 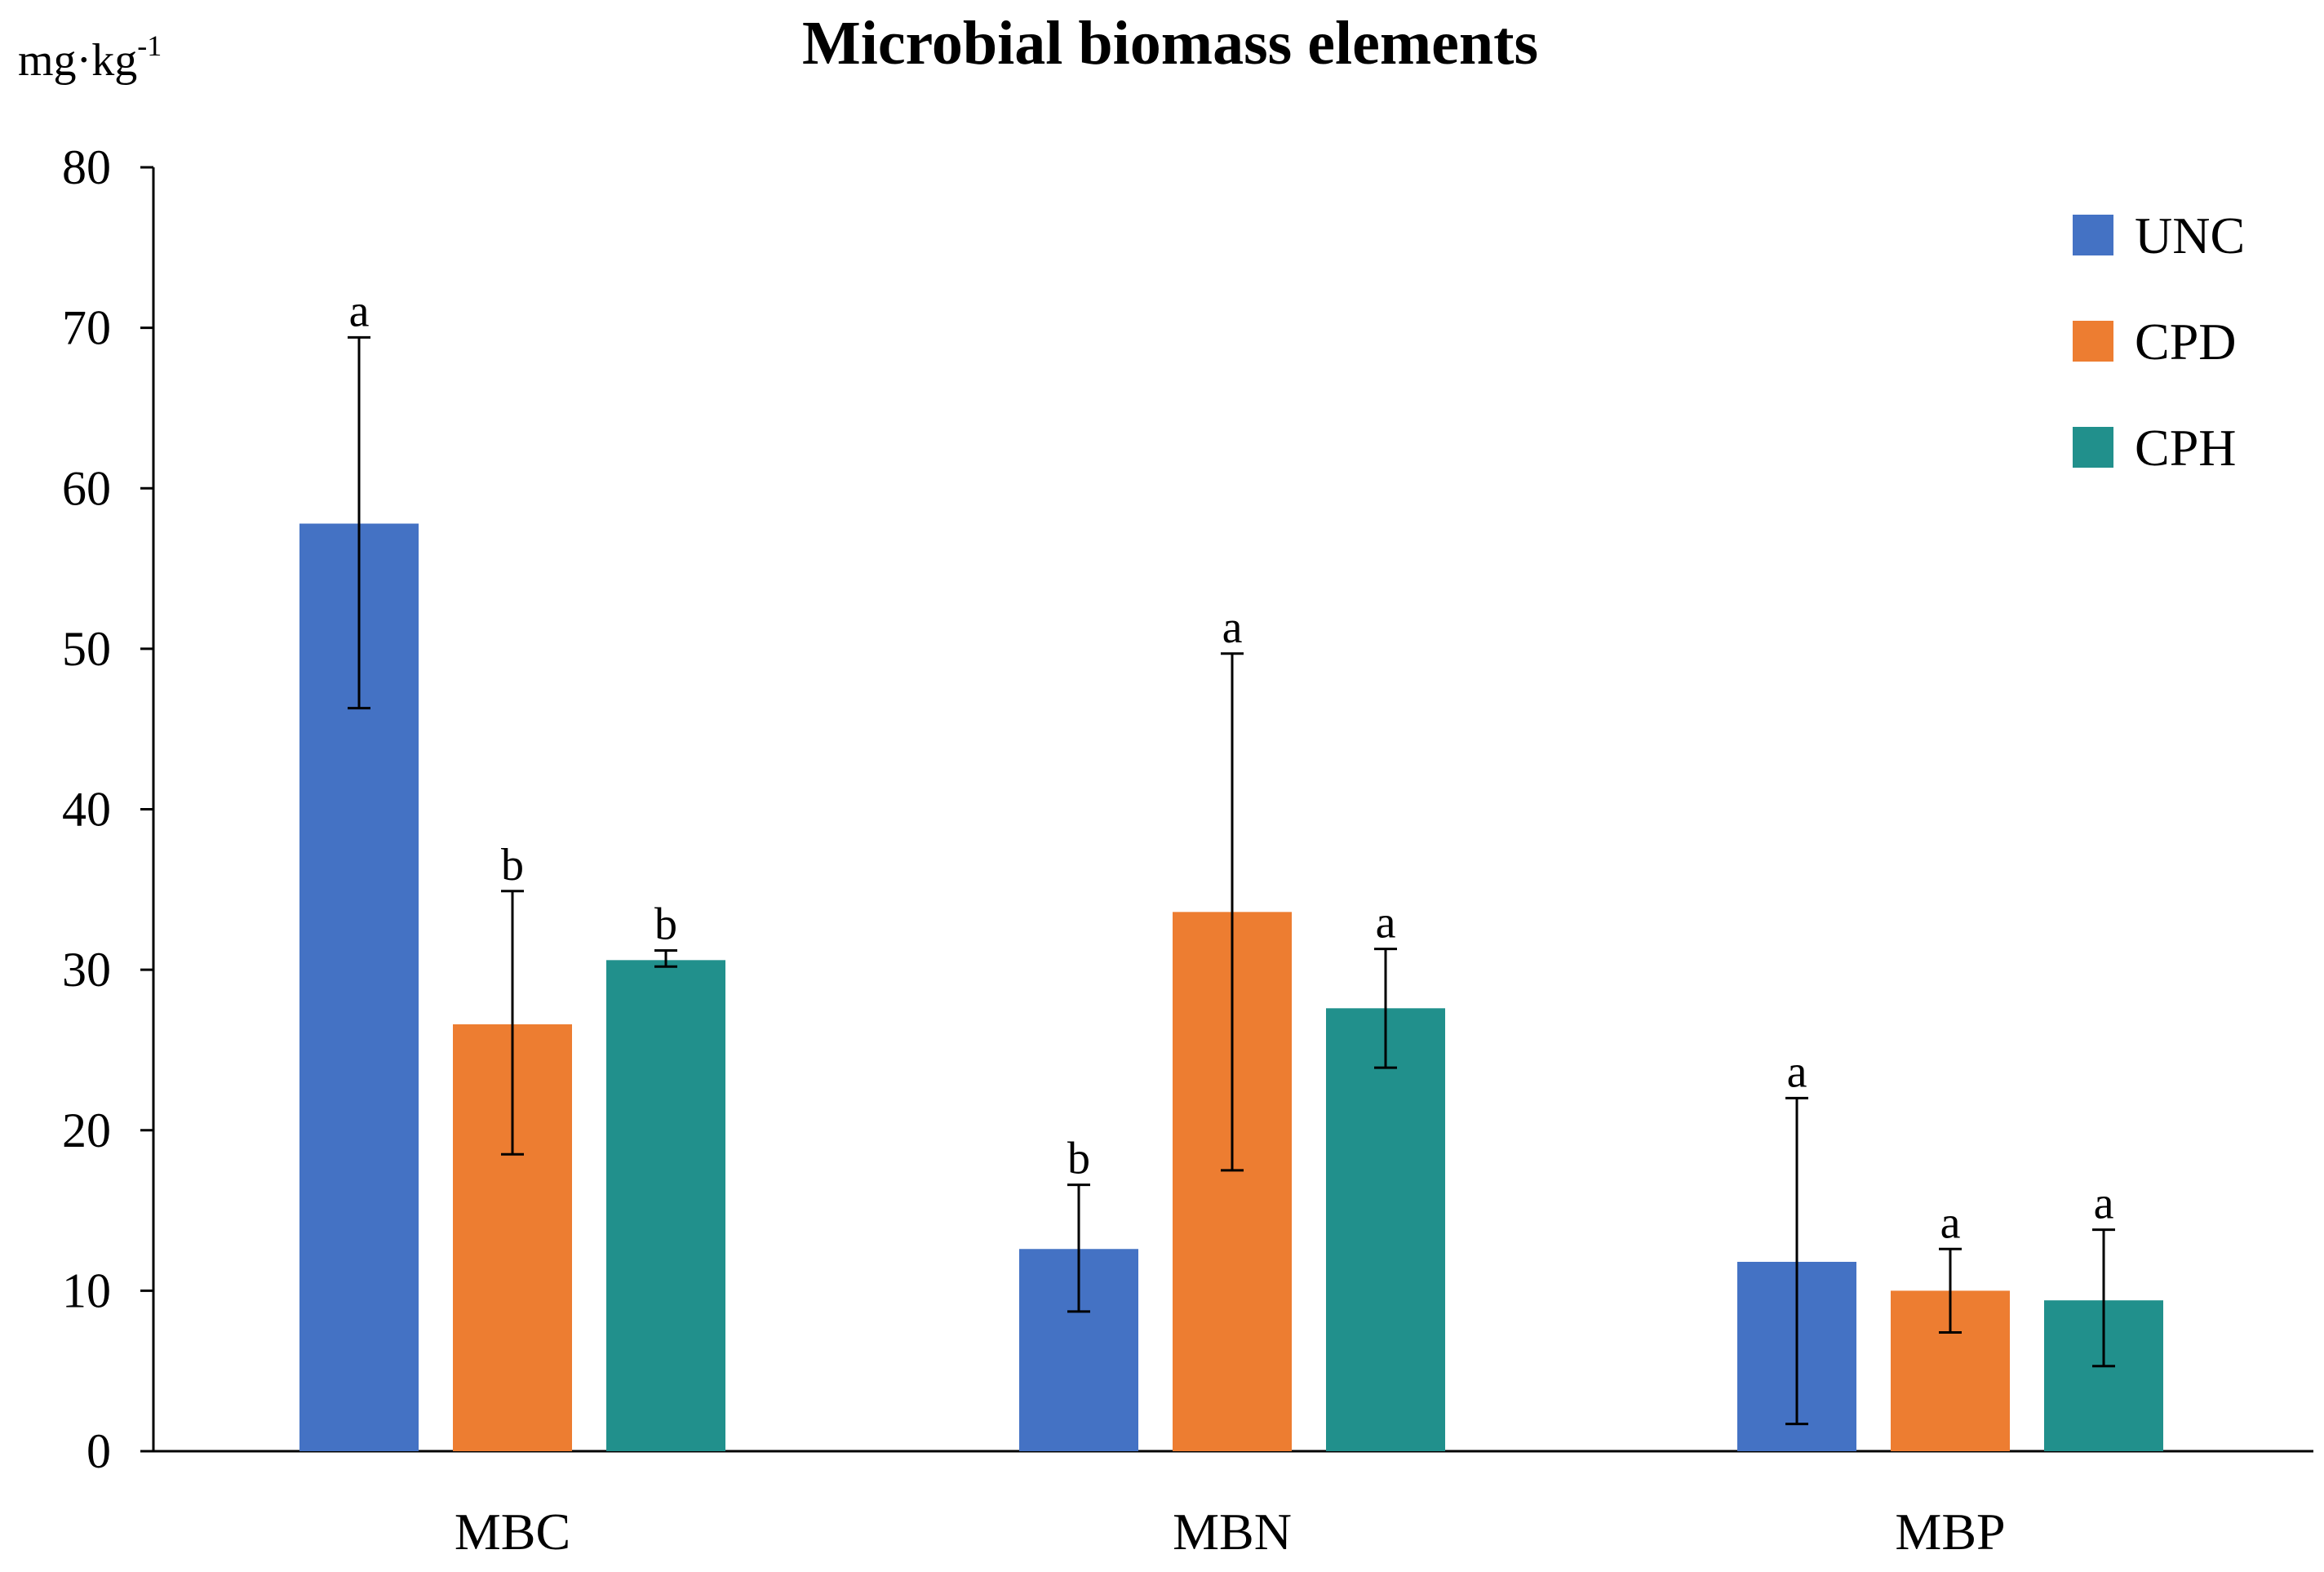 What do you see at coordinates (1950, 1532) in the screenshot?
I see `x-category-label: MBP` at bounding box center [1950, 1532].